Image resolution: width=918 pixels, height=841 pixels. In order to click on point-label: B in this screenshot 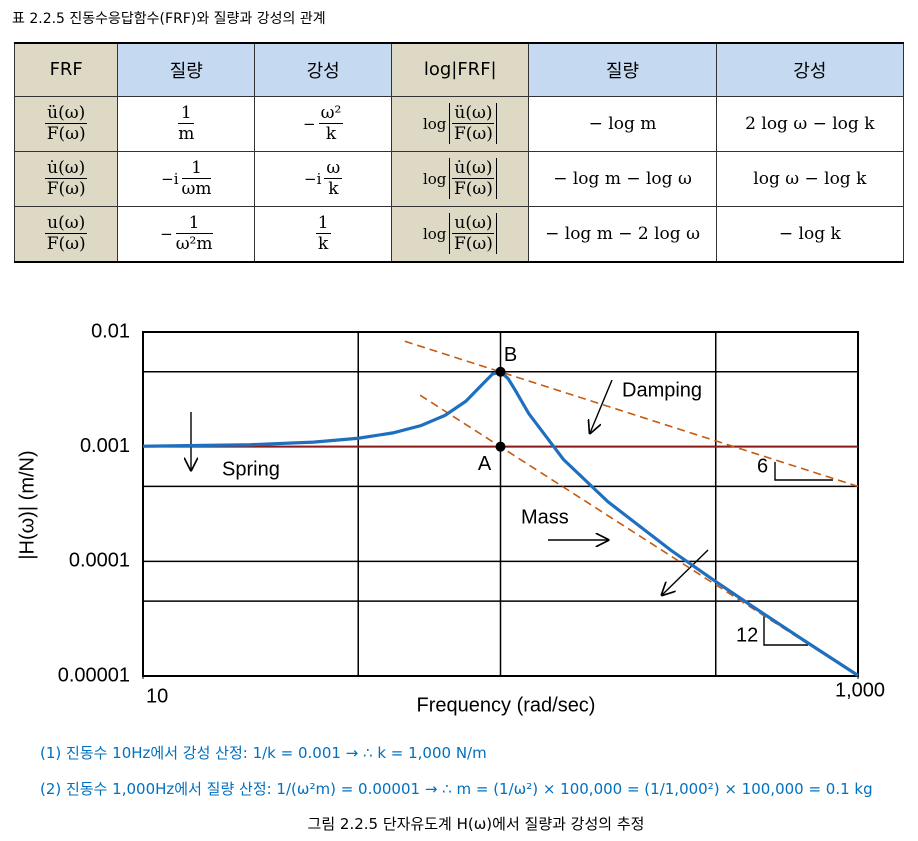, I will do `click(510, 355)`.